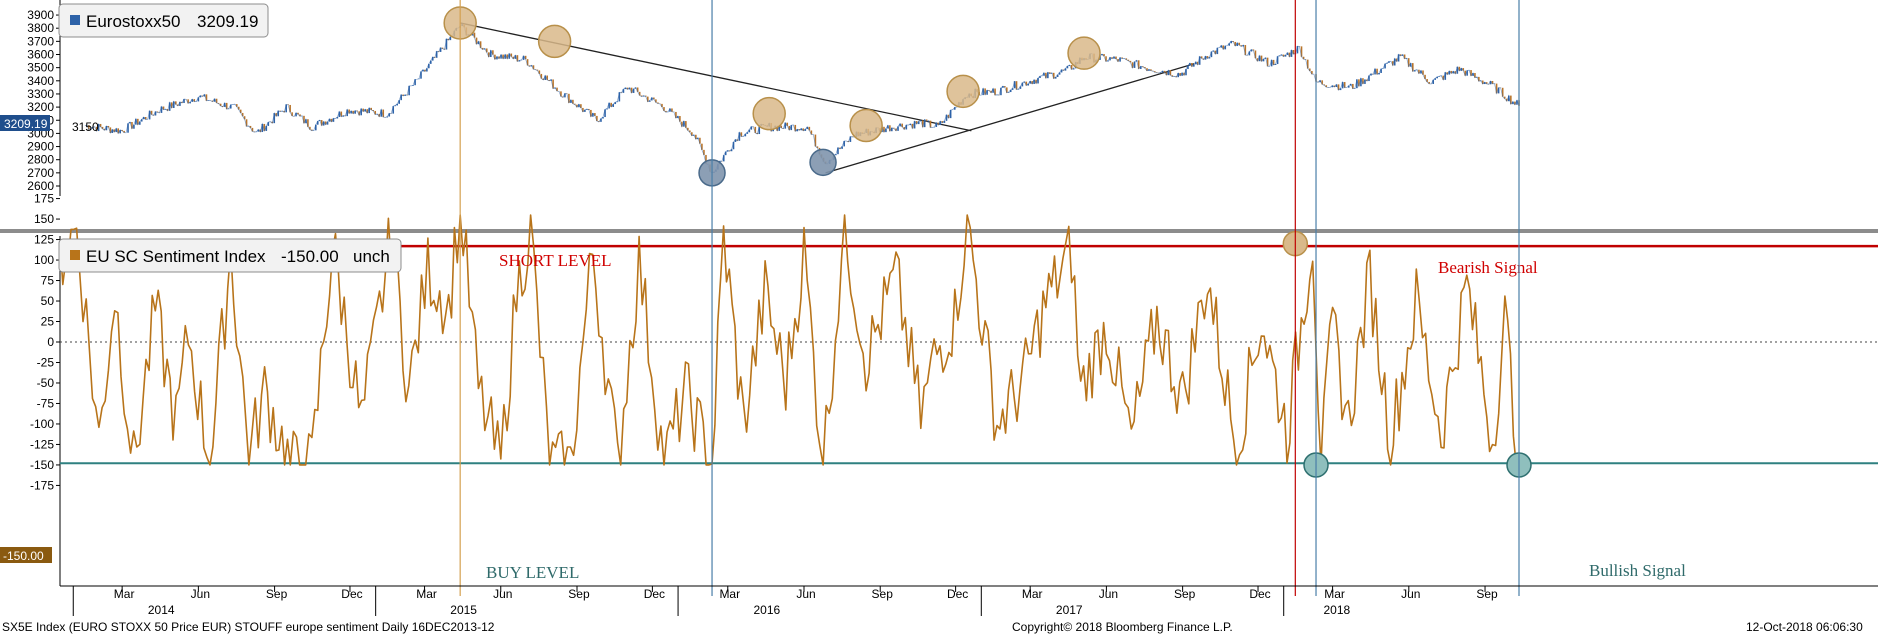  What do you see at coordinates (161, 610) in the screenshot?
I see `x-year-label: 2014` at bounding box center [161, 610].